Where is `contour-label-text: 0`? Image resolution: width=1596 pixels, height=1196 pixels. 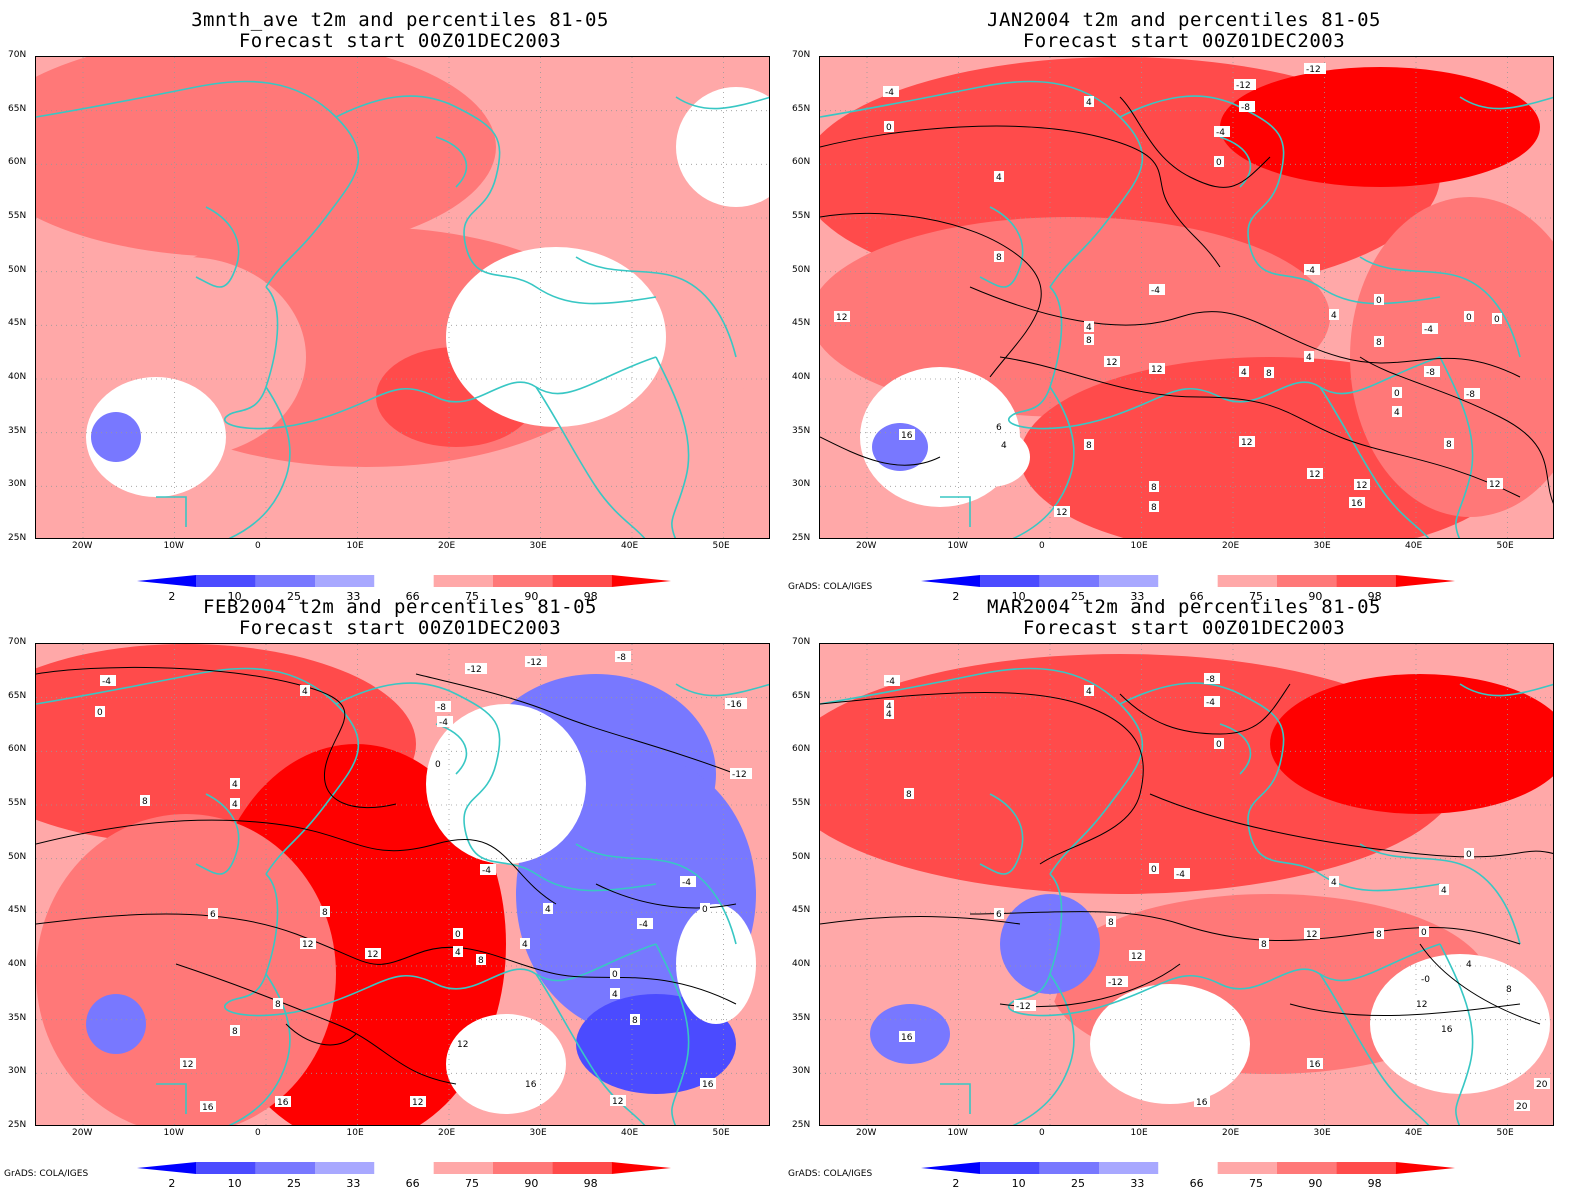 contour-label-text: 0 is located at coordinates (615, 975).